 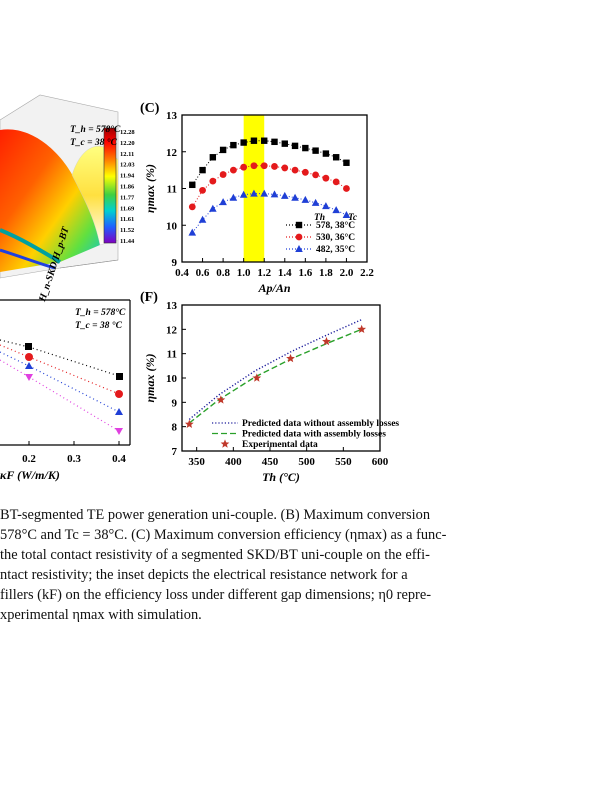 What do you see at coordinates (127, 165) in the screenshot?
I see `colorbar-tick-label: 12.03` at bounding box center [127, 165].